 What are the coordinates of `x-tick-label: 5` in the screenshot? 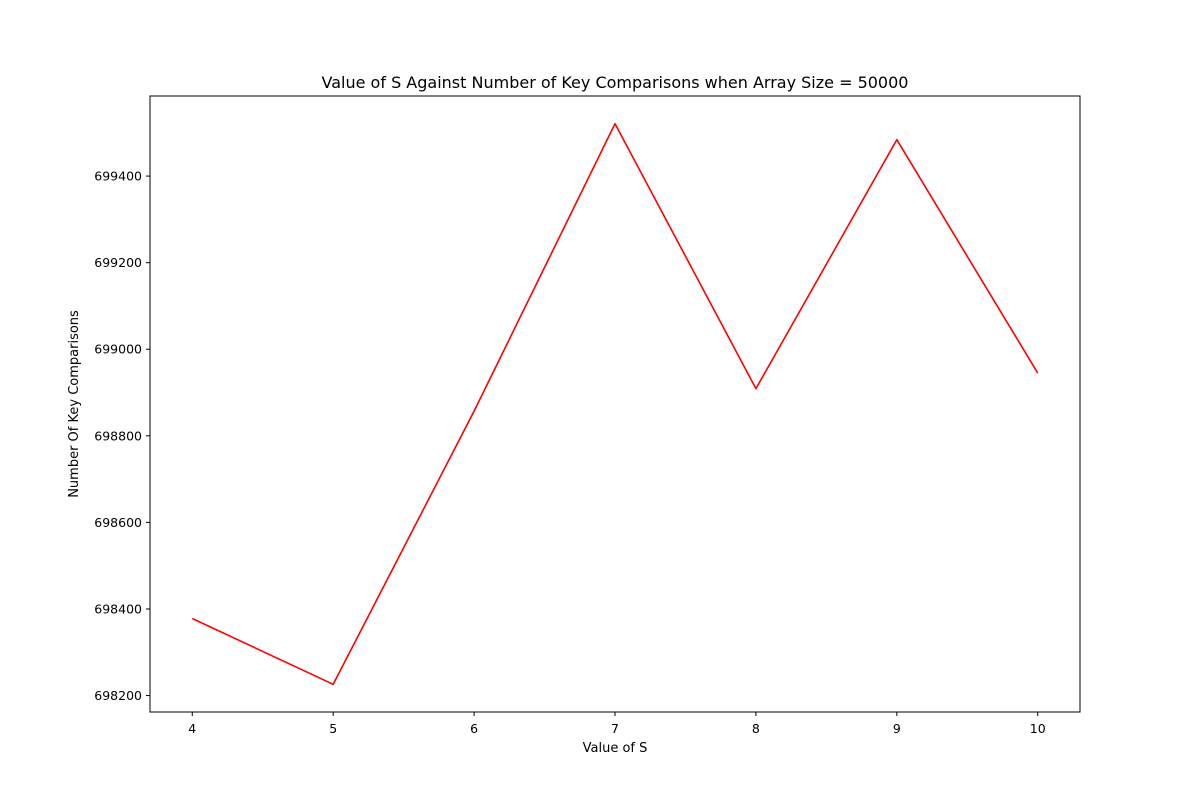 It's located at (333, 728).